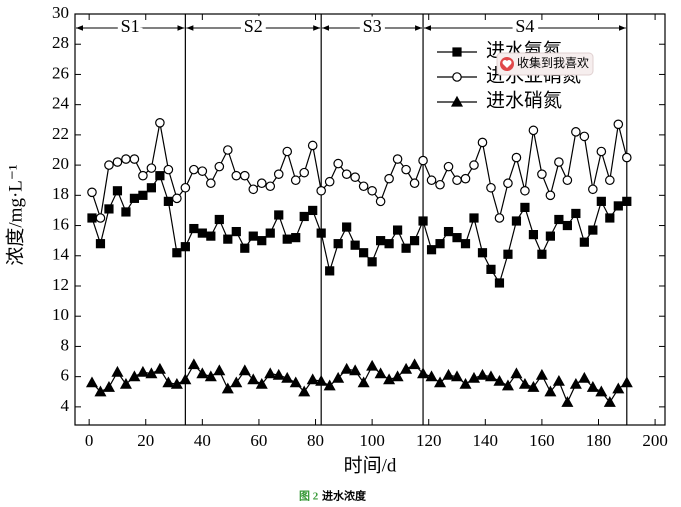 This screenshot has width=681, height=507. Describe the element at coordinates (60, 133) in the screenshot. I see `y-tick-label: 22` at that location.